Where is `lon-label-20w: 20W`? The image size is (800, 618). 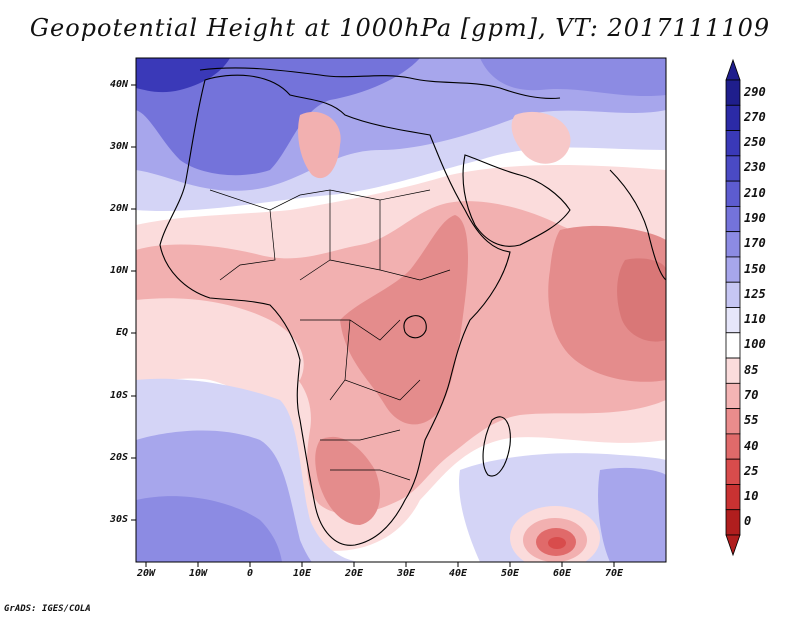 lon-label-20w: 20W is located at coordinates (146, 573).